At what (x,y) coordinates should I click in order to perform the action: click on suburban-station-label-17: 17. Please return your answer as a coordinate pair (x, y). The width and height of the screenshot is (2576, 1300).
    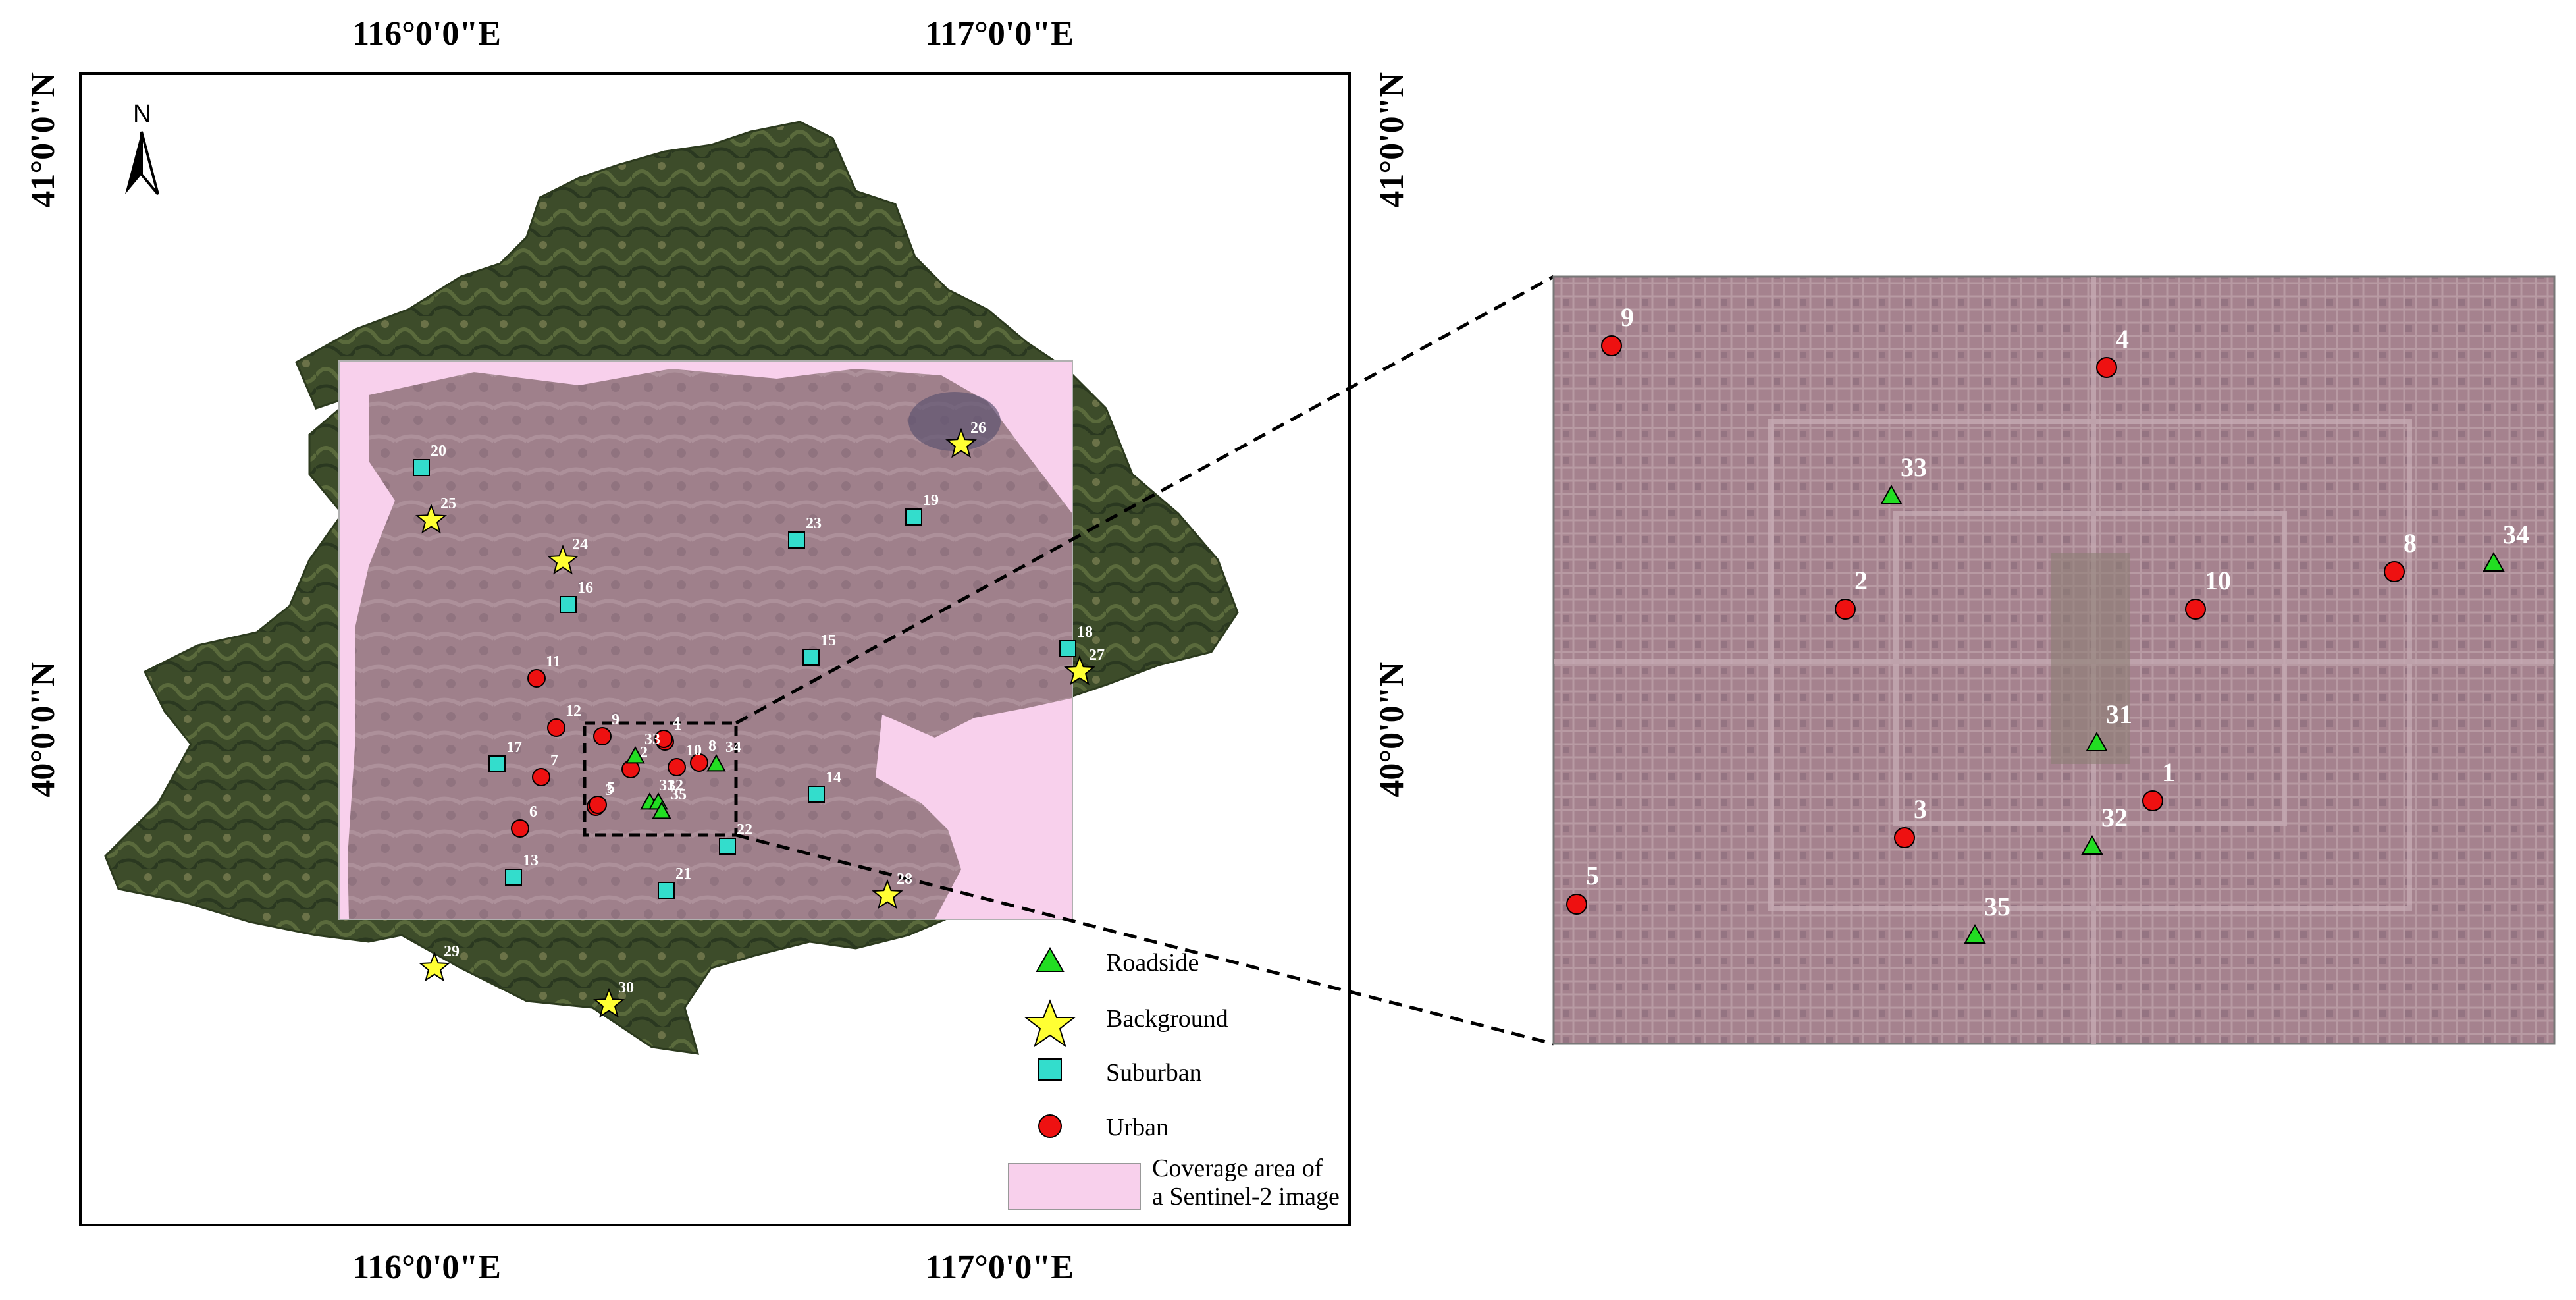
    Looking at the image, I should click on (514, 747).